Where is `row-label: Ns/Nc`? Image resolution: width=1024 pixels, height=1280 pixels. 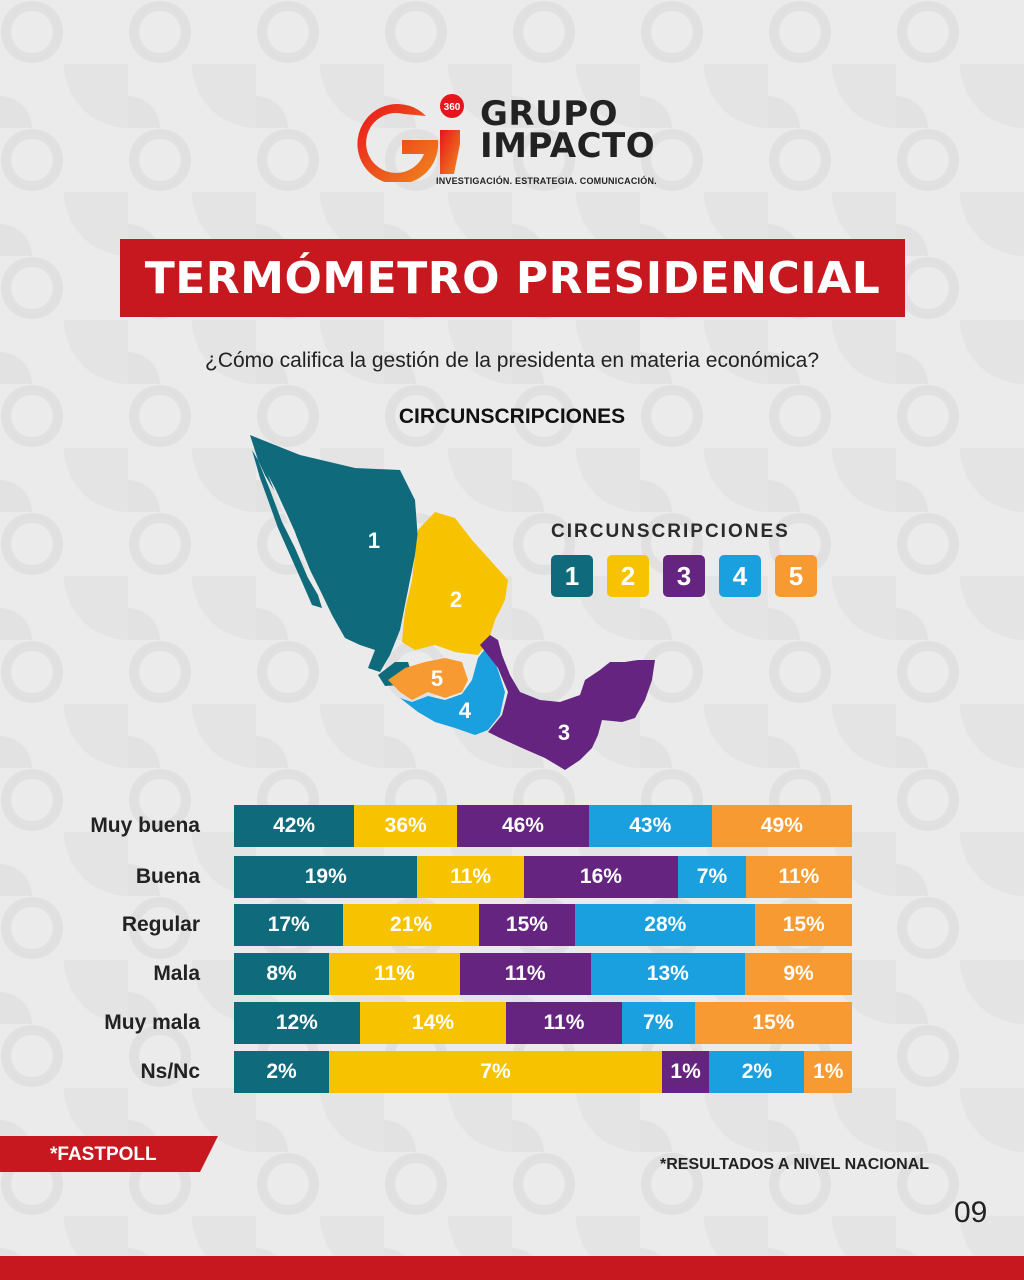 row-label: Ns/Nc is located at coordinates (170, 1071).